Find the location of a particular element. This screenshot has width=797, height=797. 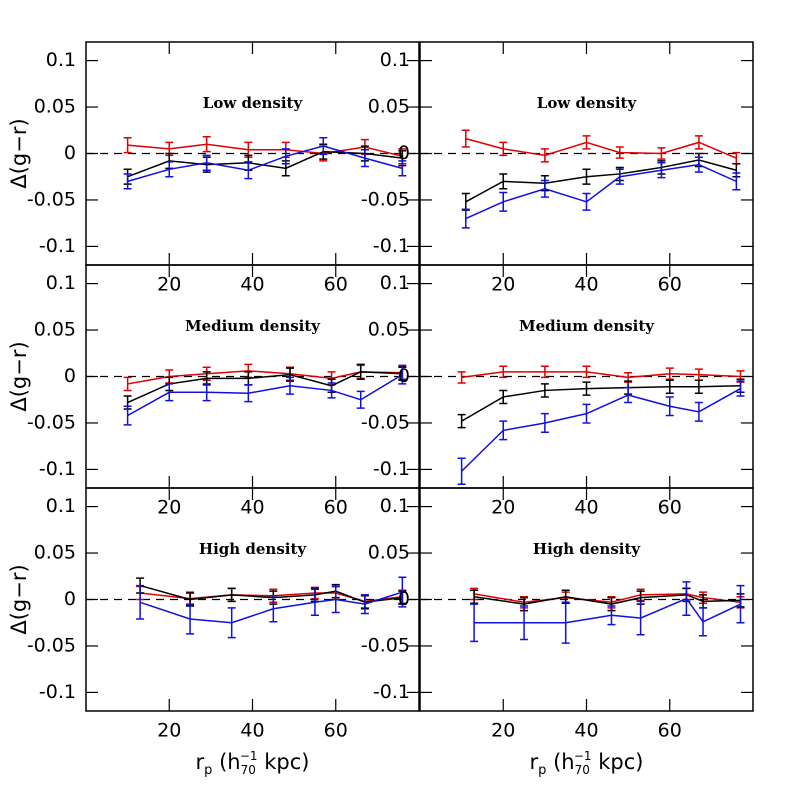

x-axis-label-part: 70 is located at coordinates (582, 770).